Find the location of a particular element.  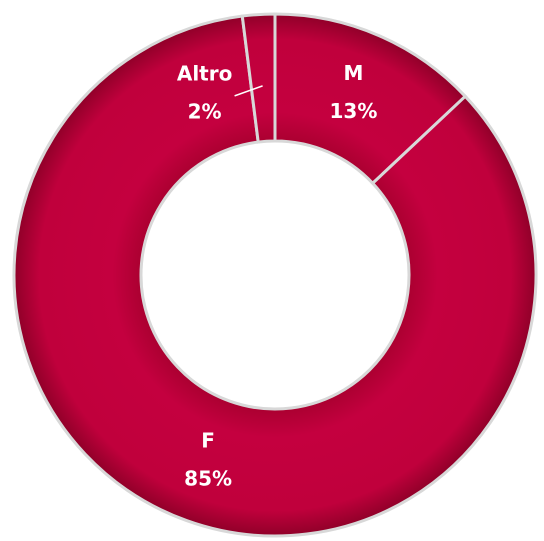

data-label-category: F is located at coordinates (208, 440).